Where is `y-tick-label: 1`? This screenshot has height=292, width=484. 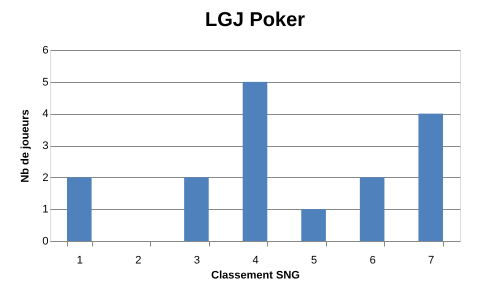
y-tick-label: 1 is located at coordinates (45, 210).